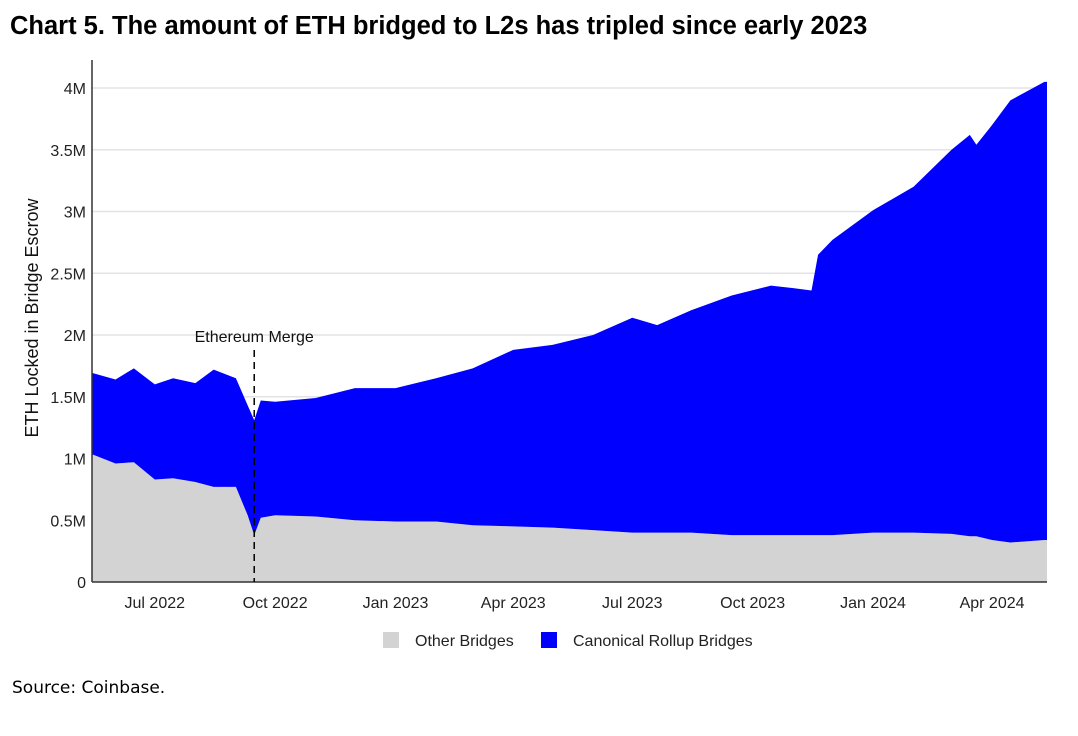 This screenshot has width=1078, height=736. I want to click on x-tick-label: Jul 2022, so click(155, 603).